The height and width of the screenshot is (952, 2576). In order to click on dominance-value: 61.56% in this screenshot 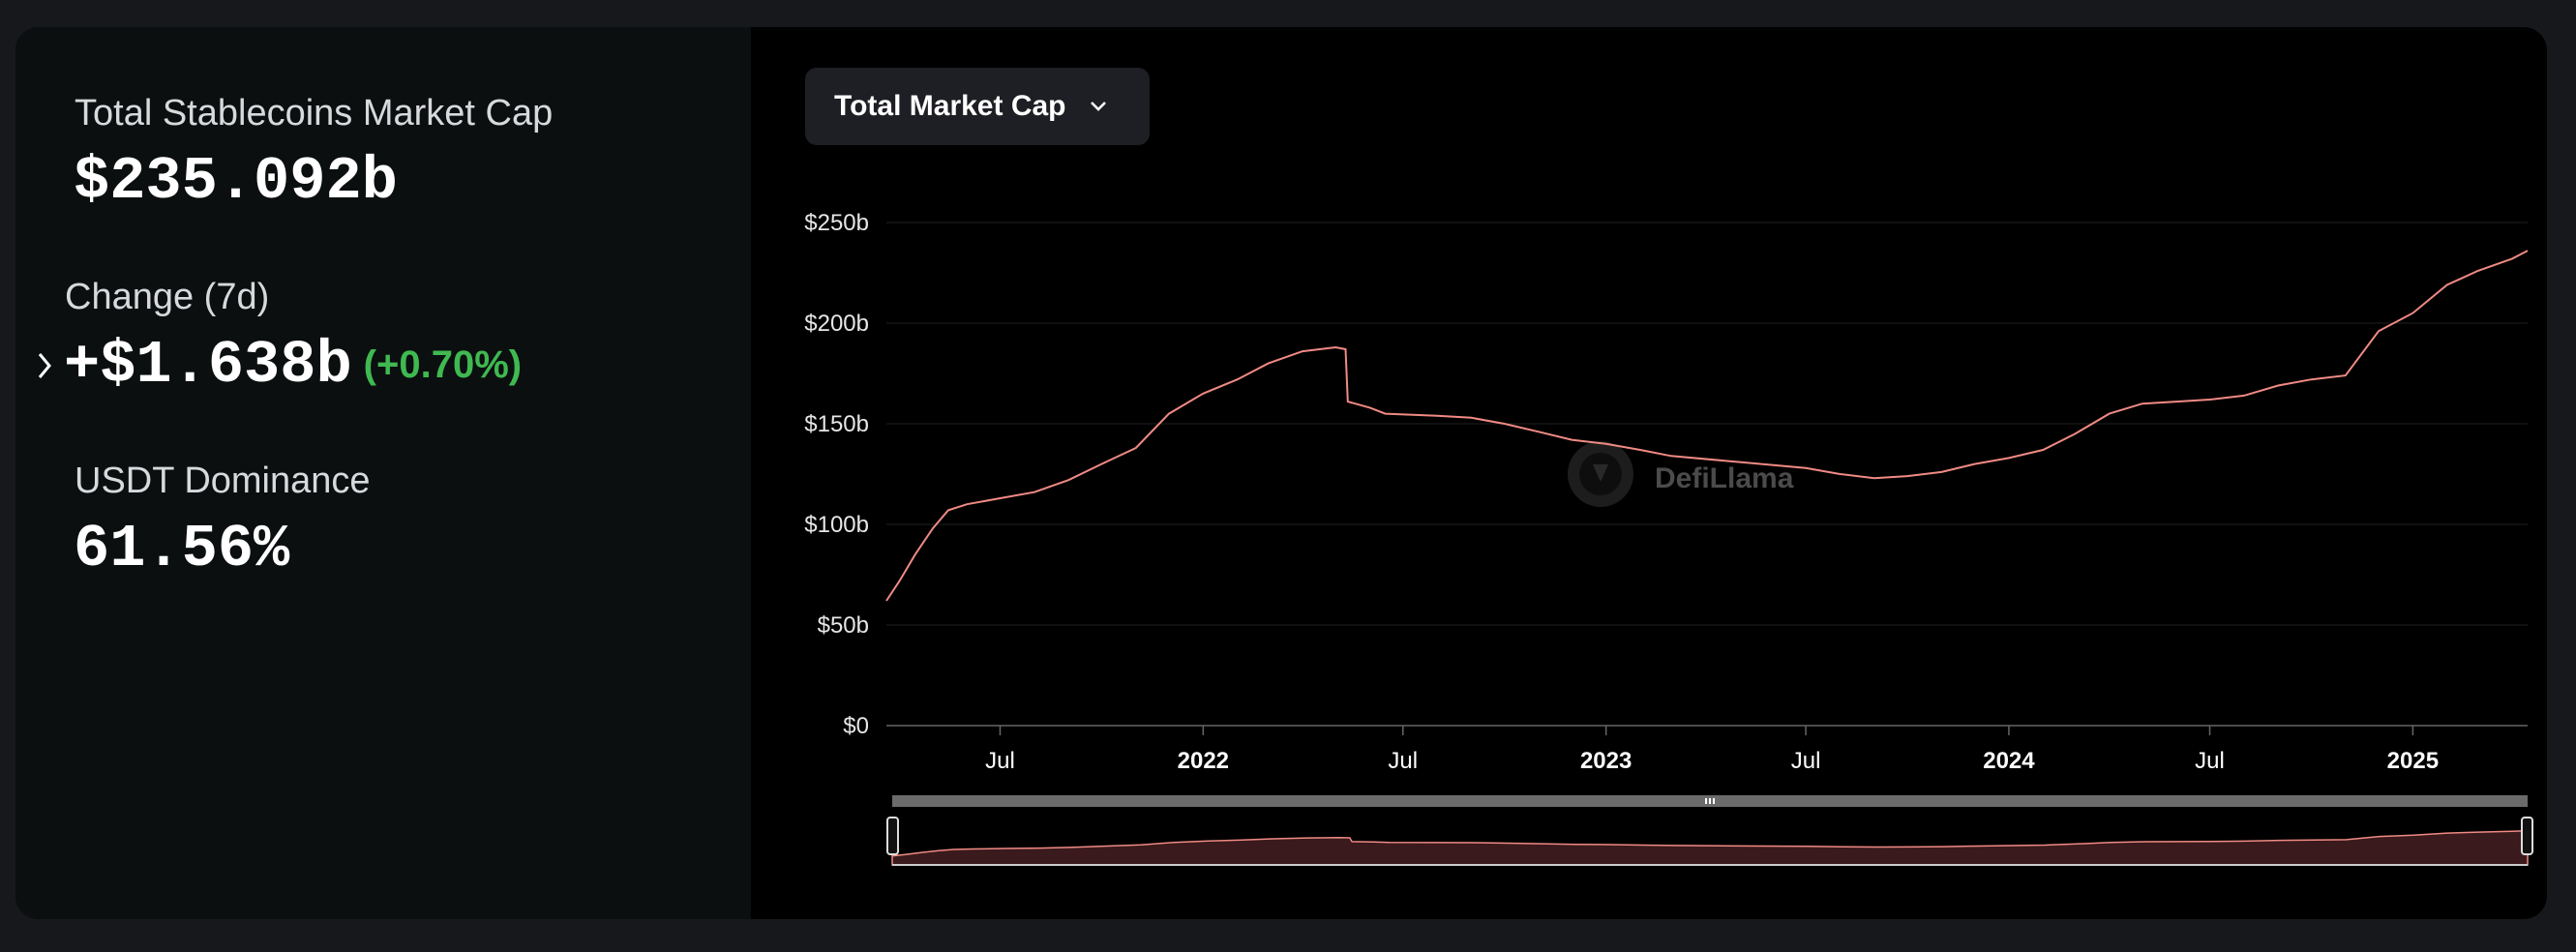, I will do `click(182, 549)`.